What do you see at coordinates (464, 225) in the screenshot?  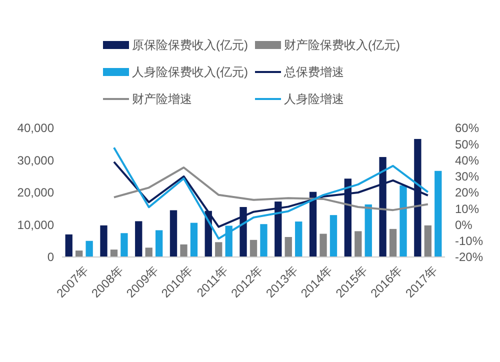 I see `y2-tick-label: 0%` at bounding box center [464, 225].